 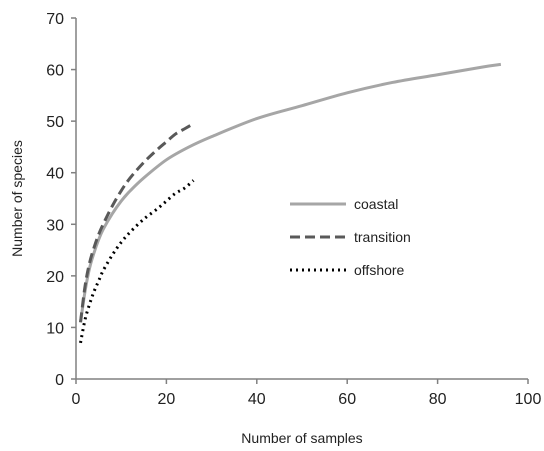 I want to click on legend: coastal transition offshore, so click(x=350, y=237).